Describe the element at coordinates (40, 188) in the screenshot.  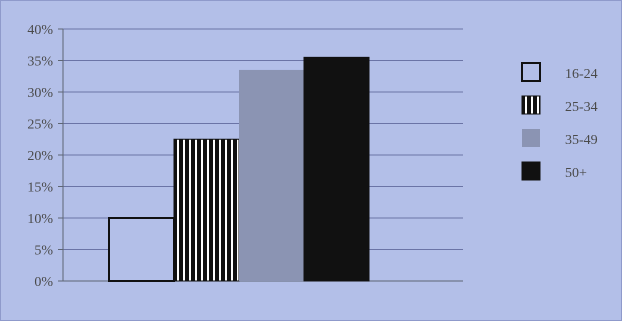
I see `y-tick-label: 15%` at that location.